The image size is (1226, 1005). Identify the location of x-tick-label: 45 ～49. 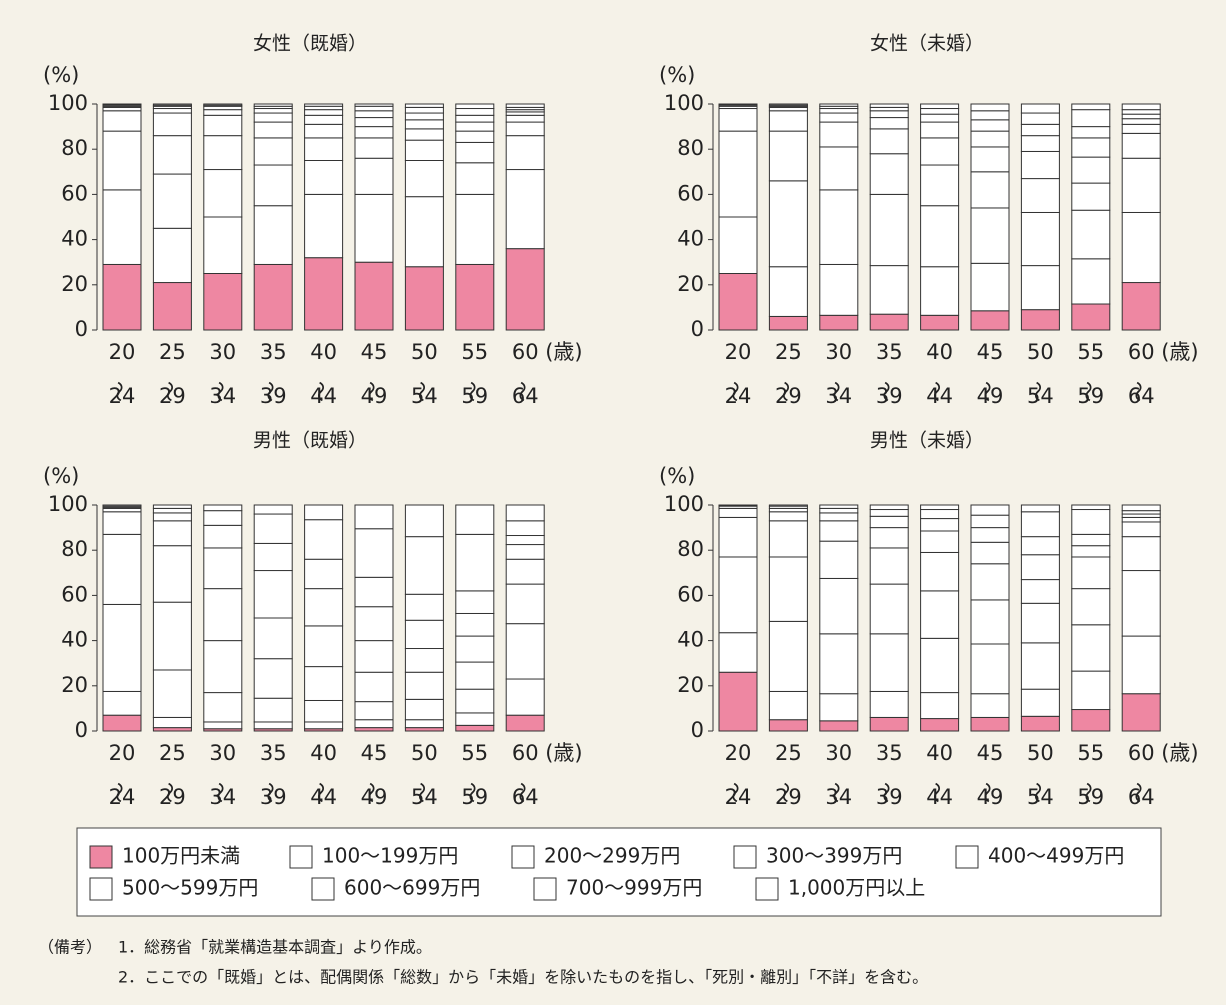
(989, 374).